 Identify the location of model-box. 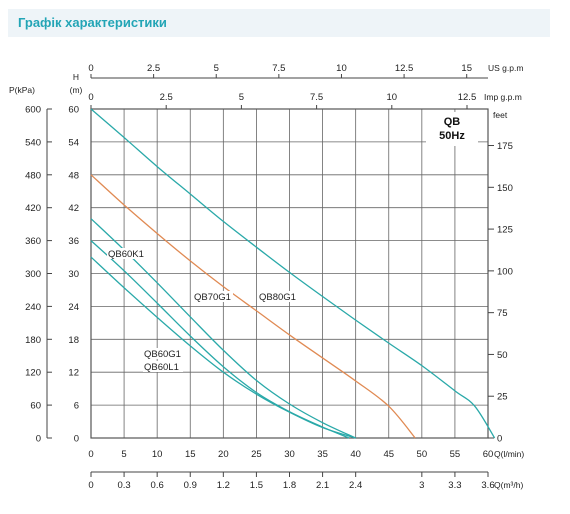
(452, 129).